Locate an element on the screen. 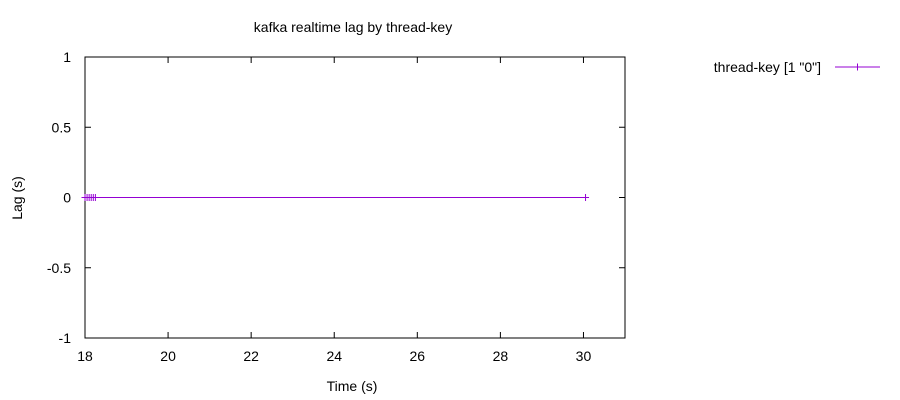 The height and width of the screenshot is (400, 900). legend: thread-key [1 "0"] is located at coordinates (797, 67).